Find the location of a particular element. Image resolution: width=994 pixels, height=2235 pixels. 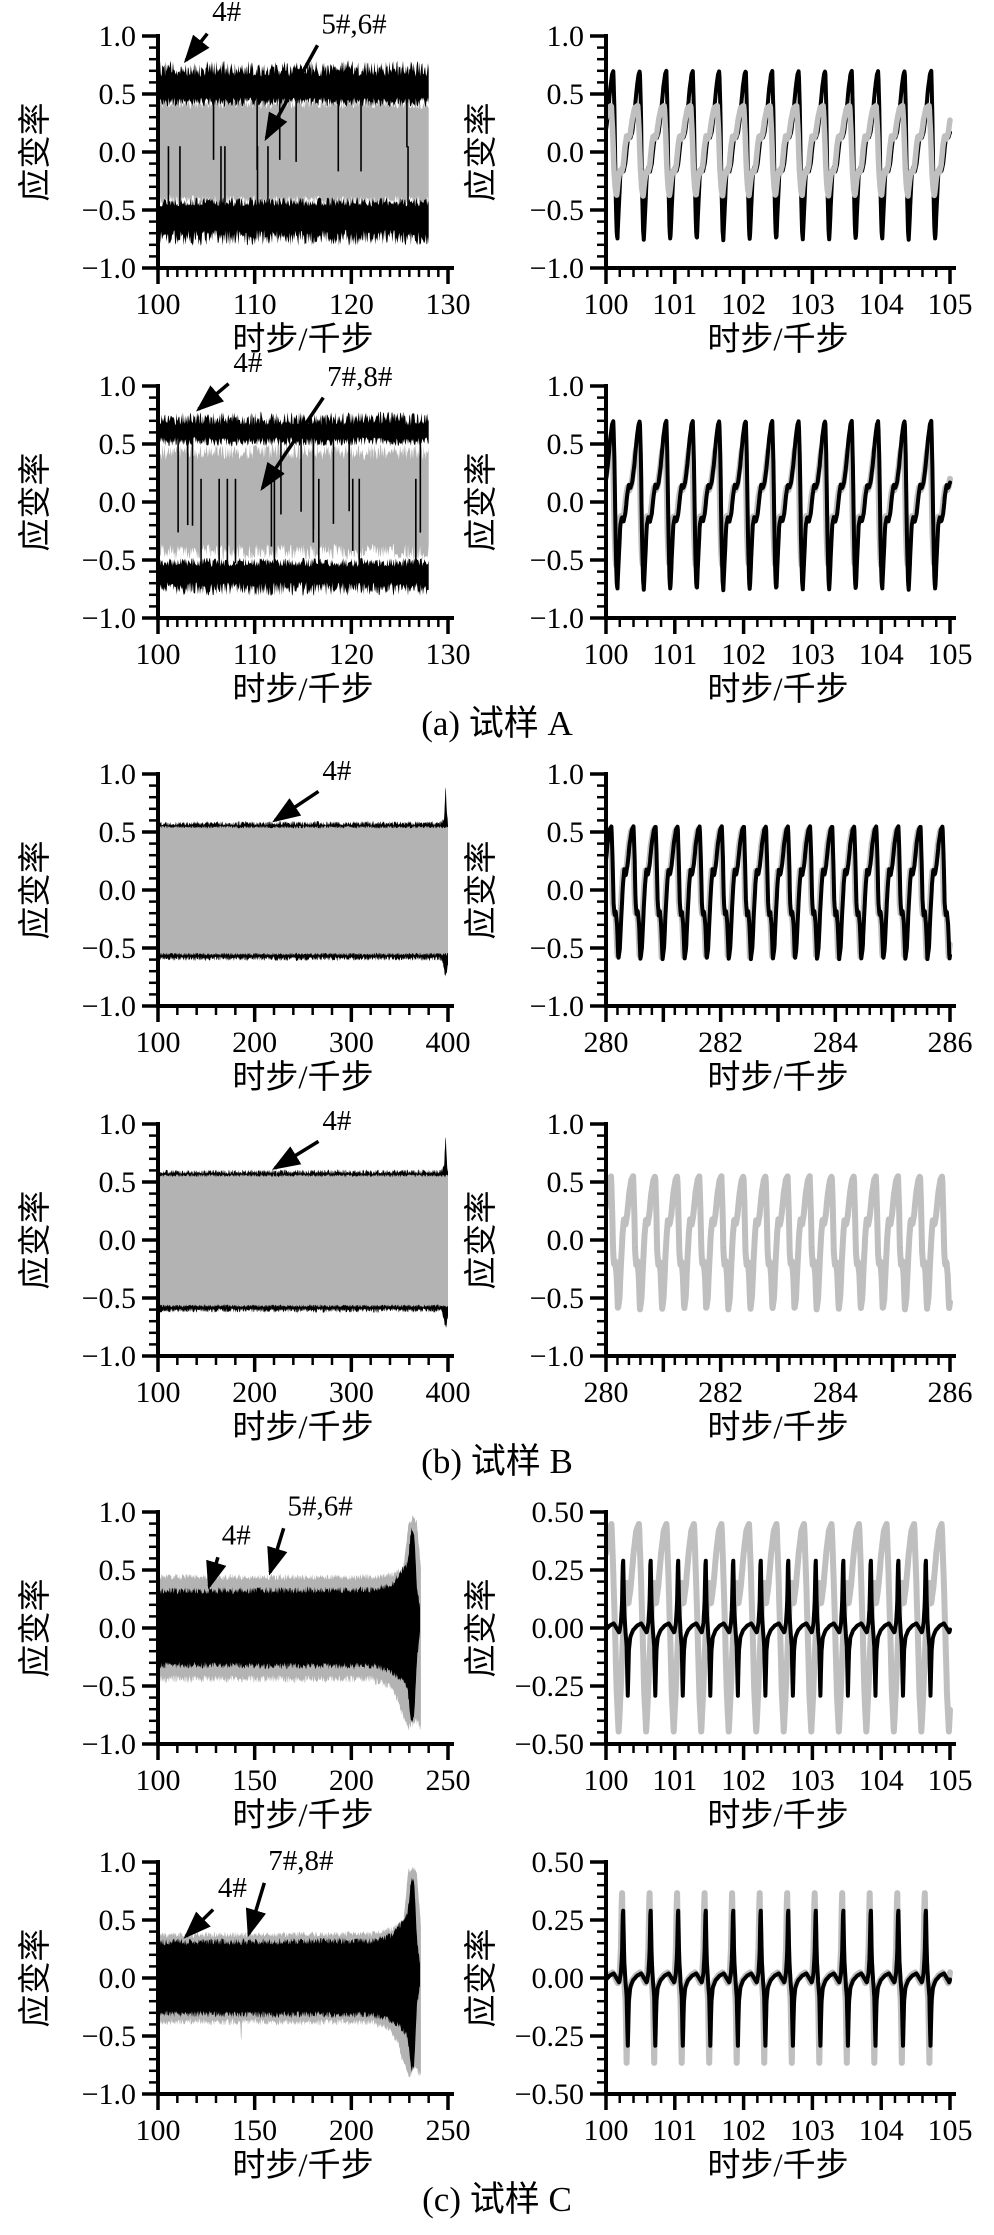

caption-sample-c: (c) 试样 C is located at coordinates (497, 2199).